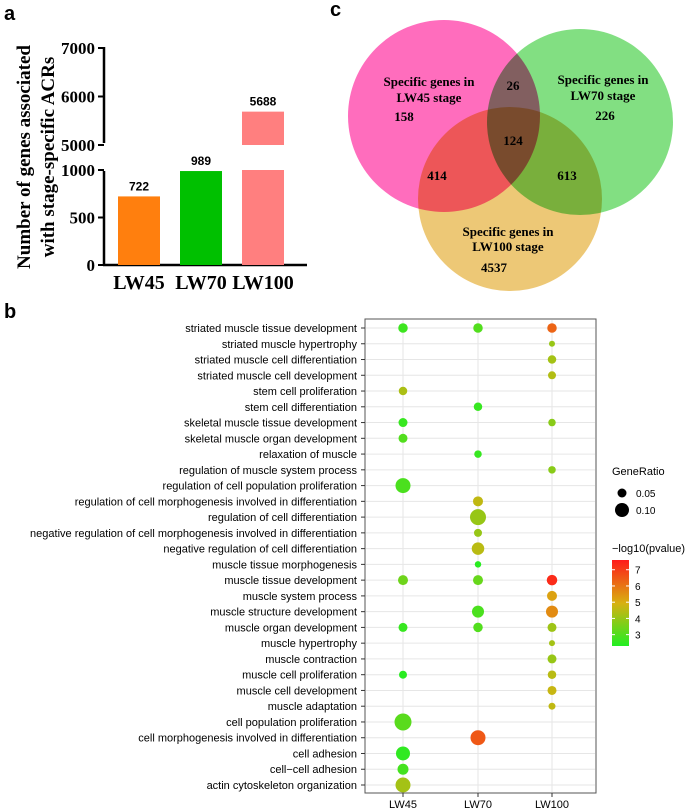 This screenshot has height=809, width=685. Describe the element at coordinates (277, 376) in the screenshot. I see `dot-term-label: striated muscle cell development` at that location.